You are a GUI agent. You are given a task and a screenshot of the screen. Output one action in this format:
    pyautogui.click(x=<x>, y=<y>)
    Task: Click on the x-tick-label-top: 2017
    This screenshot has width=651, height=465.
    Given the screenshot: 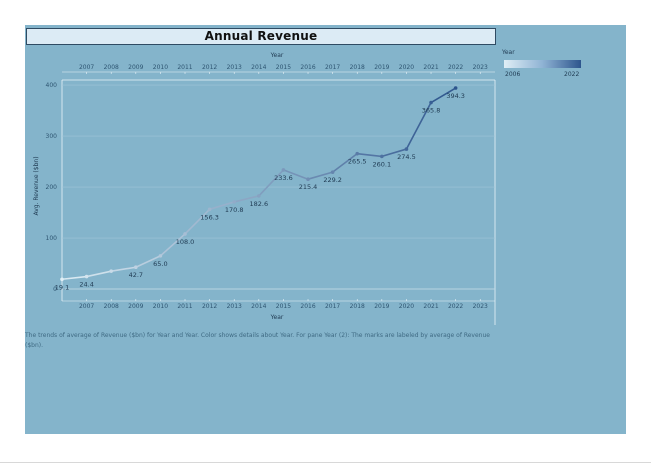 What is the action you would take?
    pyautogui.click(x=332, y=67)
    